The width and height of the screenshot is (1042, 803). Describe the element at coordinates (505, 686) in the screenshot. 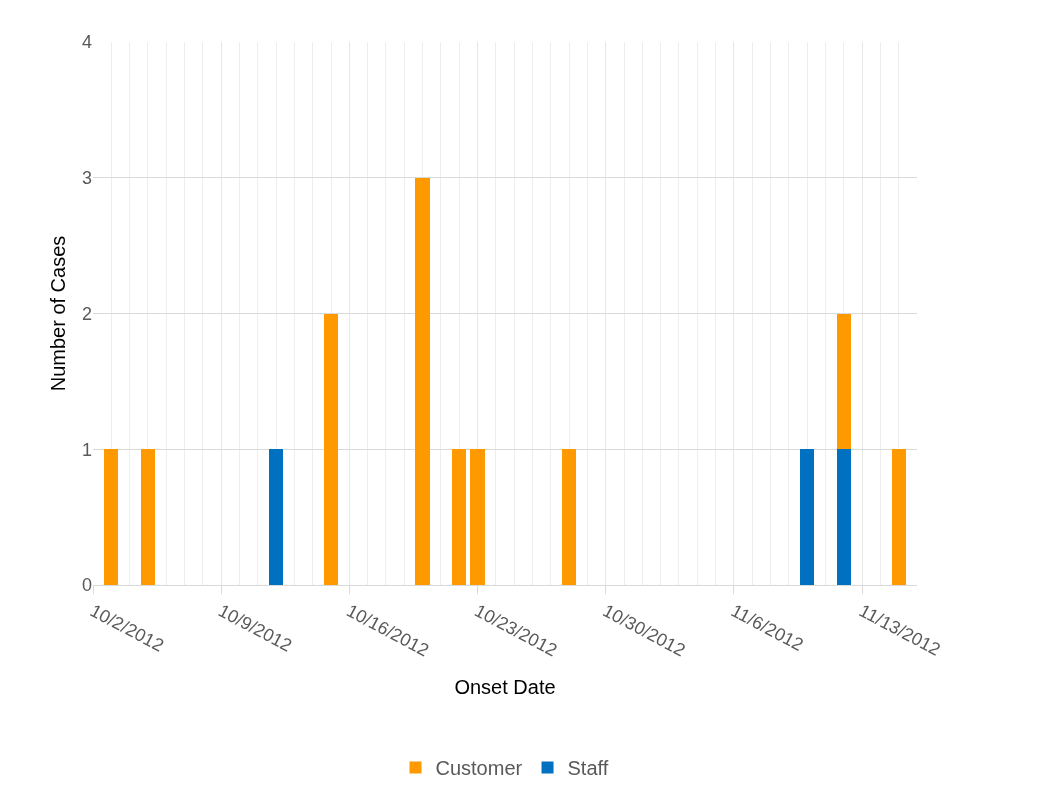

I see `x-axis-title: Onset Date` at that location.